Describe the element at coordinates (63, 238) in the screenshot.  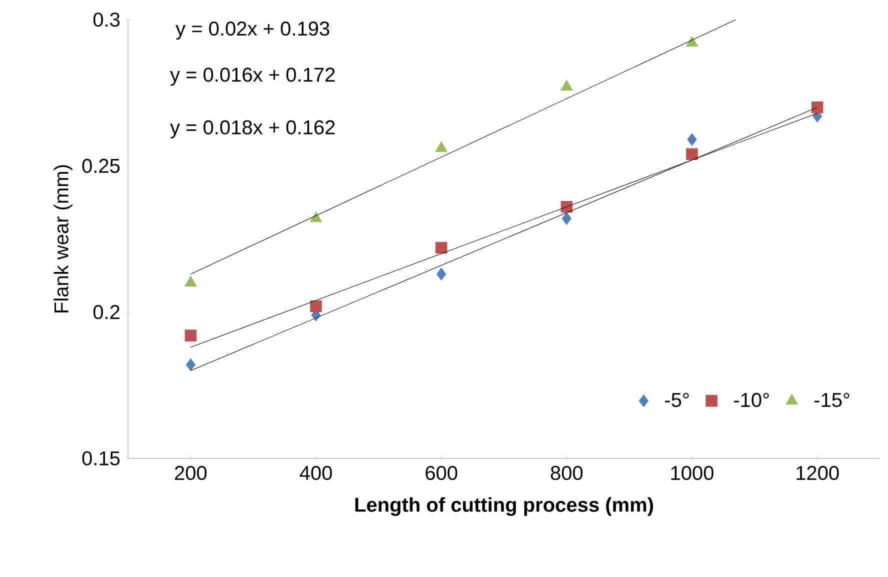
I see `y-axis-title: Flank wear (mm)` at that location.